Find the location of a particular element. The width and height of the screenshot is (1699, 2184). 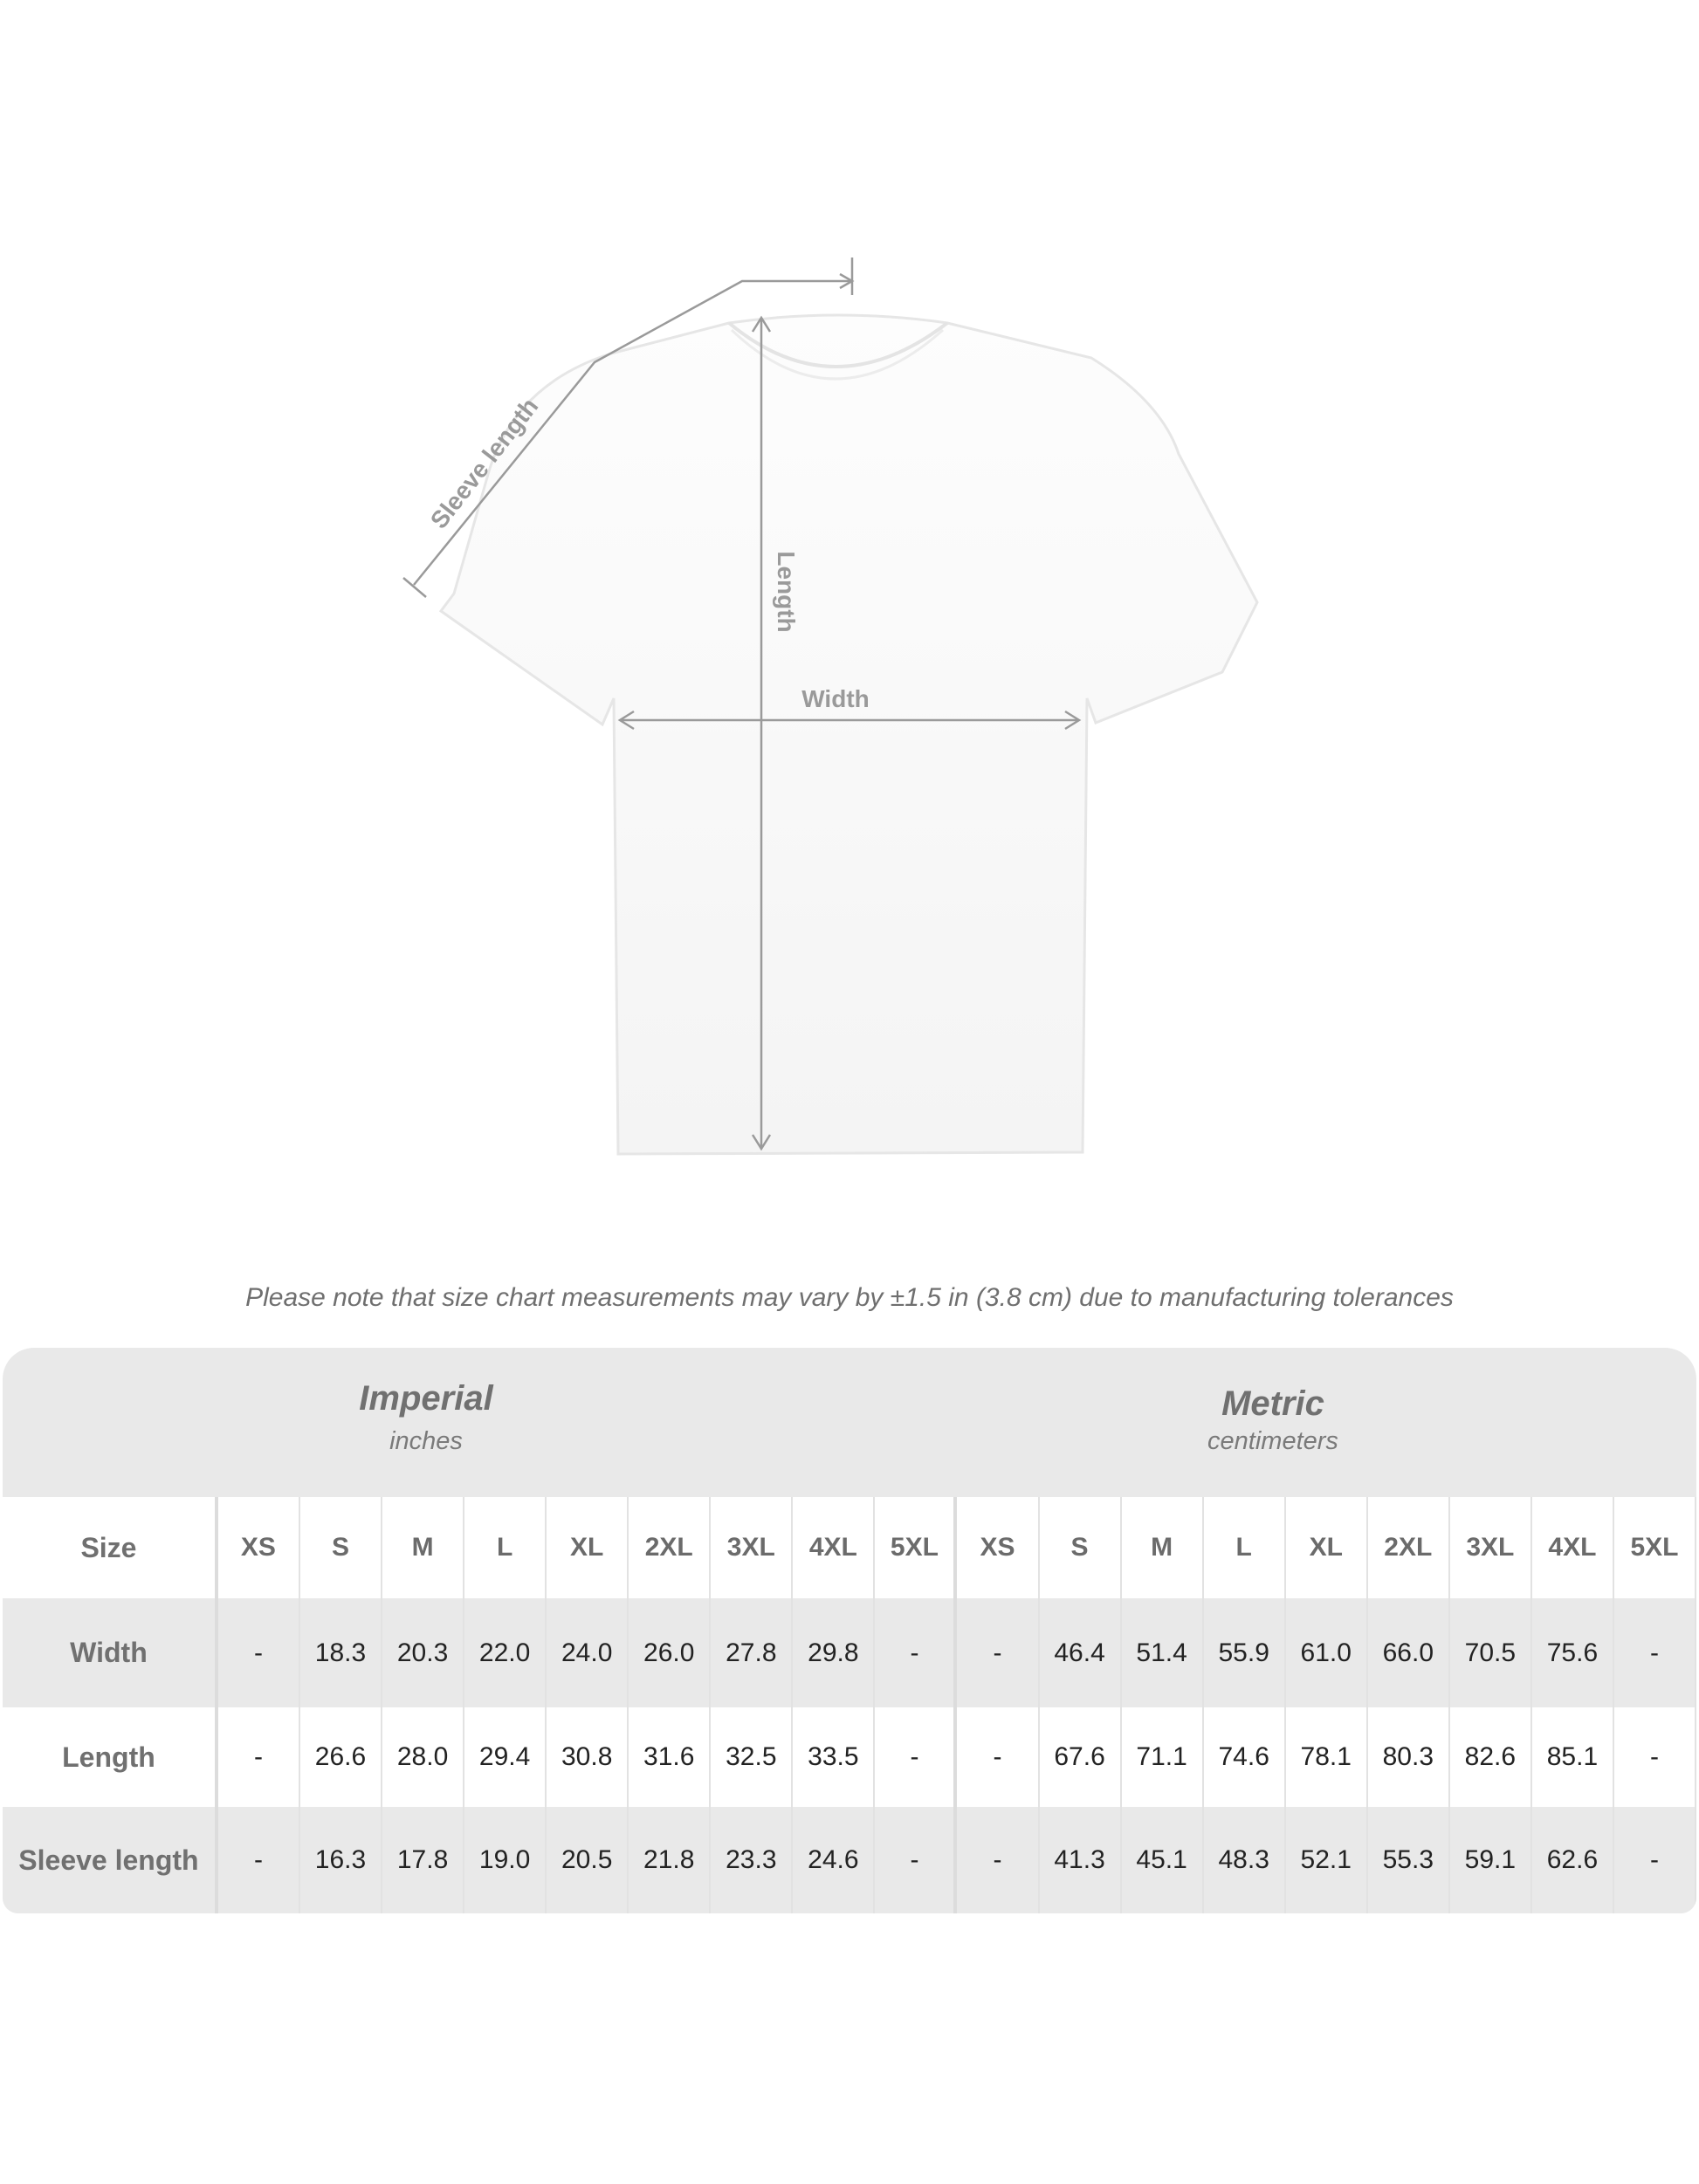

imperial-value-cell: 16.3 is located at coordinates (341, 1860).